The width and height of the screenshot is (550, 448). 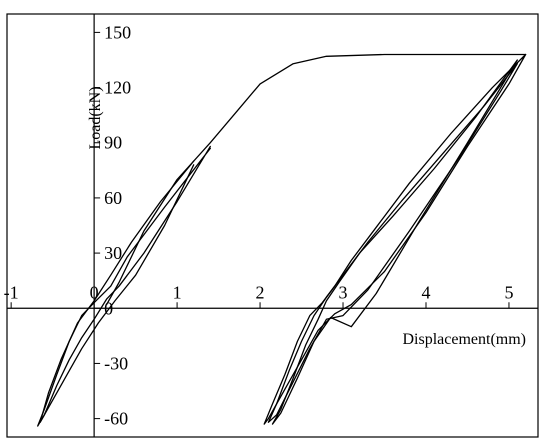 What do you see at coordinates (116, 363) in the screenshot?
I see `y-tick-label: -30` at bounding box center [116, 363].